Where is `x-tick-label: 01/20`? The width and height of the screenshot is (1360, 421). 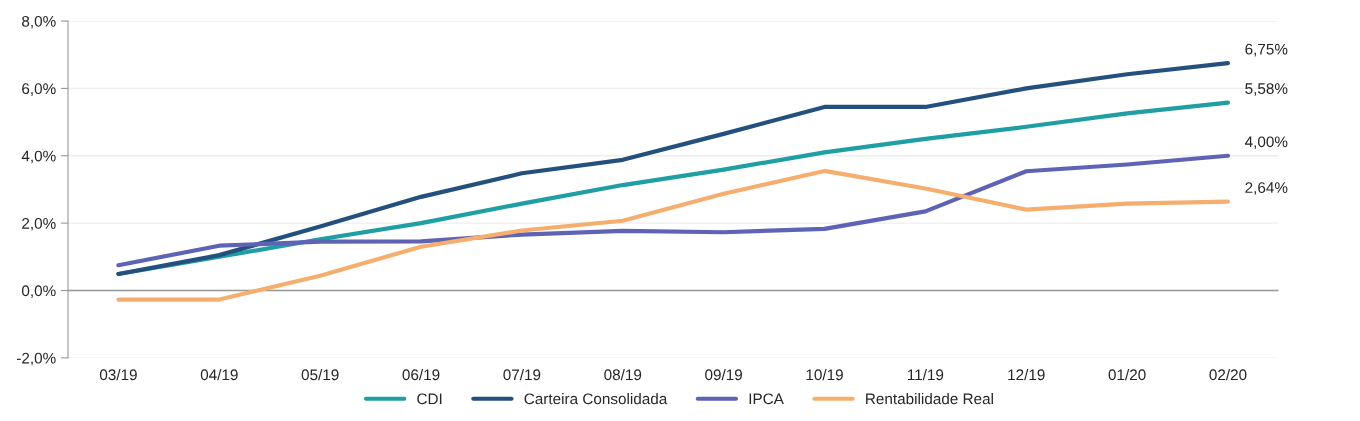 x-tick-label: 01/20 is located at coordinates (1127, 374).